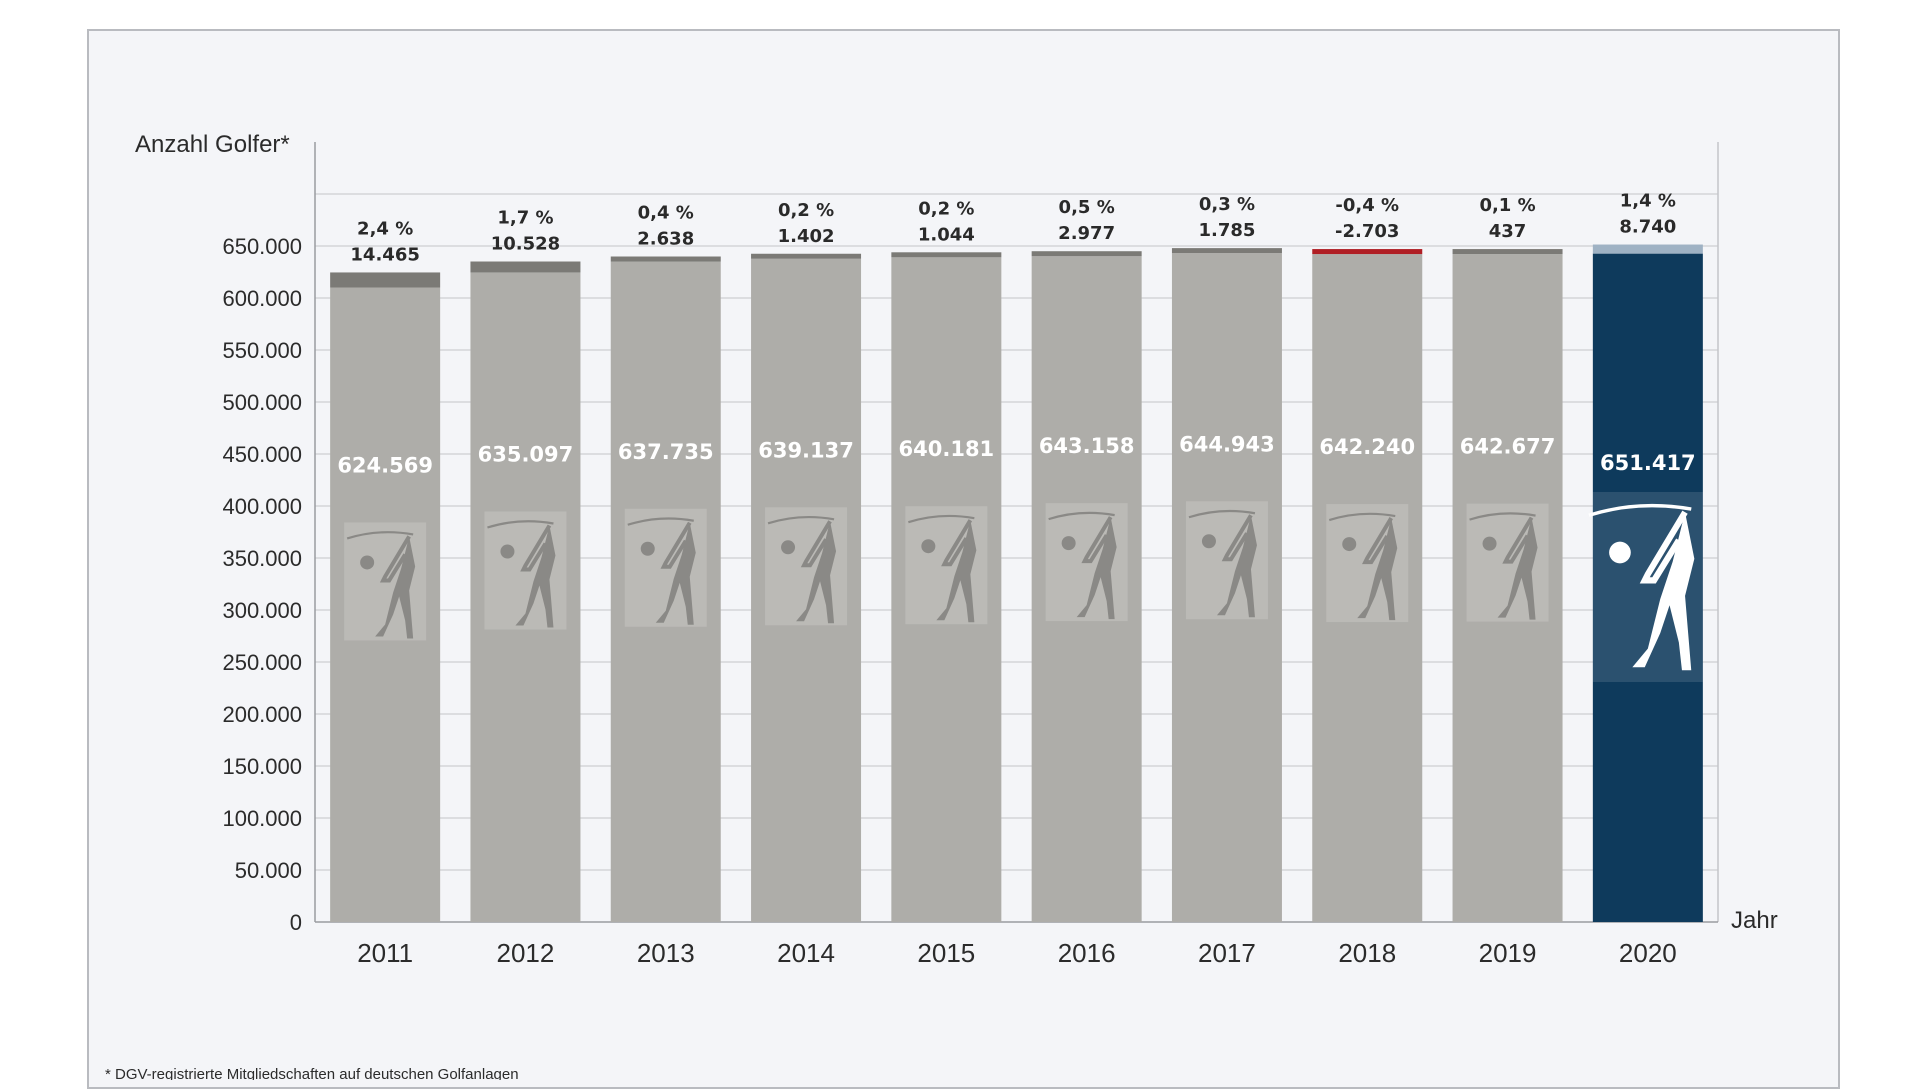 Image resolution: width=1920 pixels, height=1089 pixels. I want to click on x-tick-label: 2012, so click(526, 953).